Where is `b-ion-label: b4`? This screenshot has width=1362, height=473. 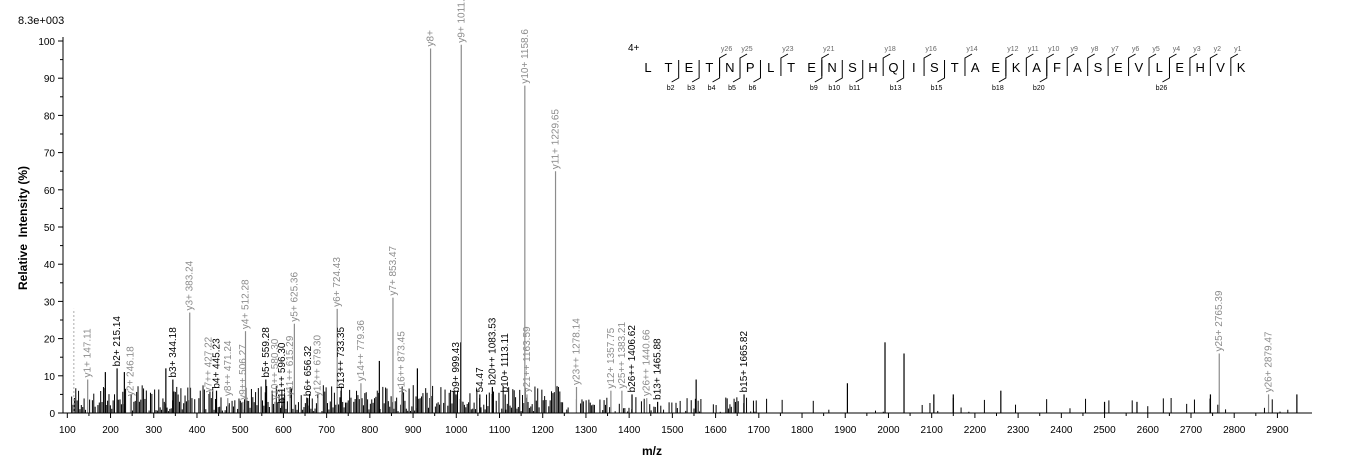
b-ion-label: b4 is located at coordinates (712, 88).